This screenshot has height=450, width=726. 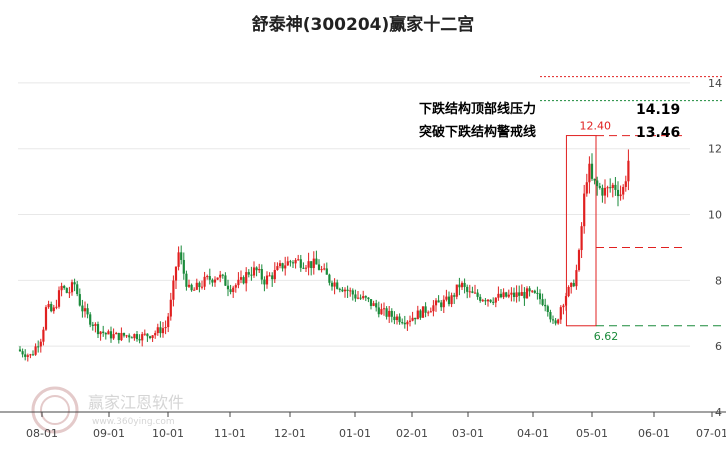 What do you see at coordinates (715, 215) in the screenshot?
I see `y-tick-label: 10` at bounding box center [715, 215].